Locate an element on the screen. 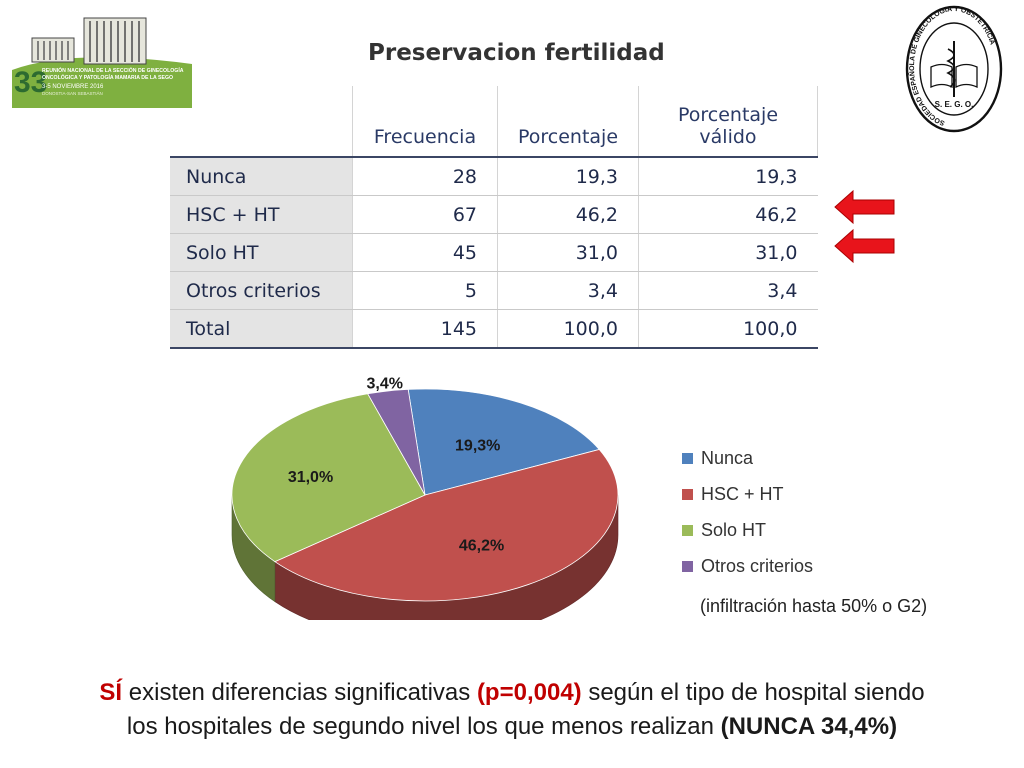  logo-dates: 3-5 NOVIEMBRE 2016 is located at coordinates (73, 87).